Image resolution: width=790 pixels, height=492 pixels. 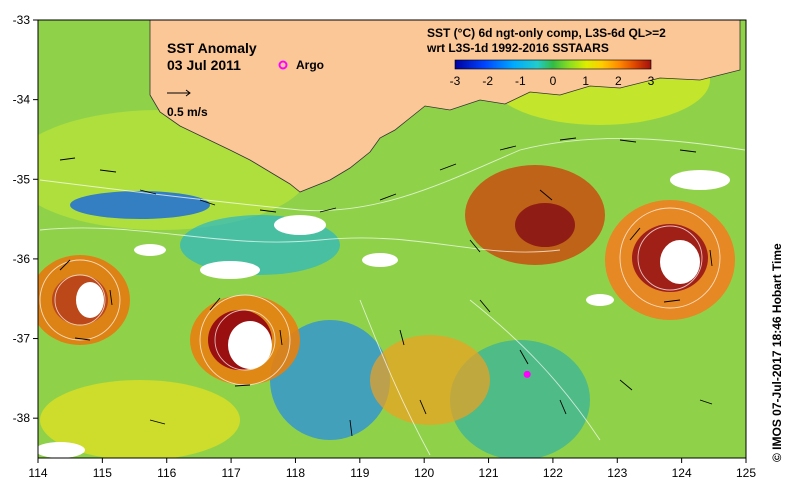 I want to click on credit-text: © IMOS 07-Jul-2017 18:46 Hobart Time, so click(x=777, y=352).